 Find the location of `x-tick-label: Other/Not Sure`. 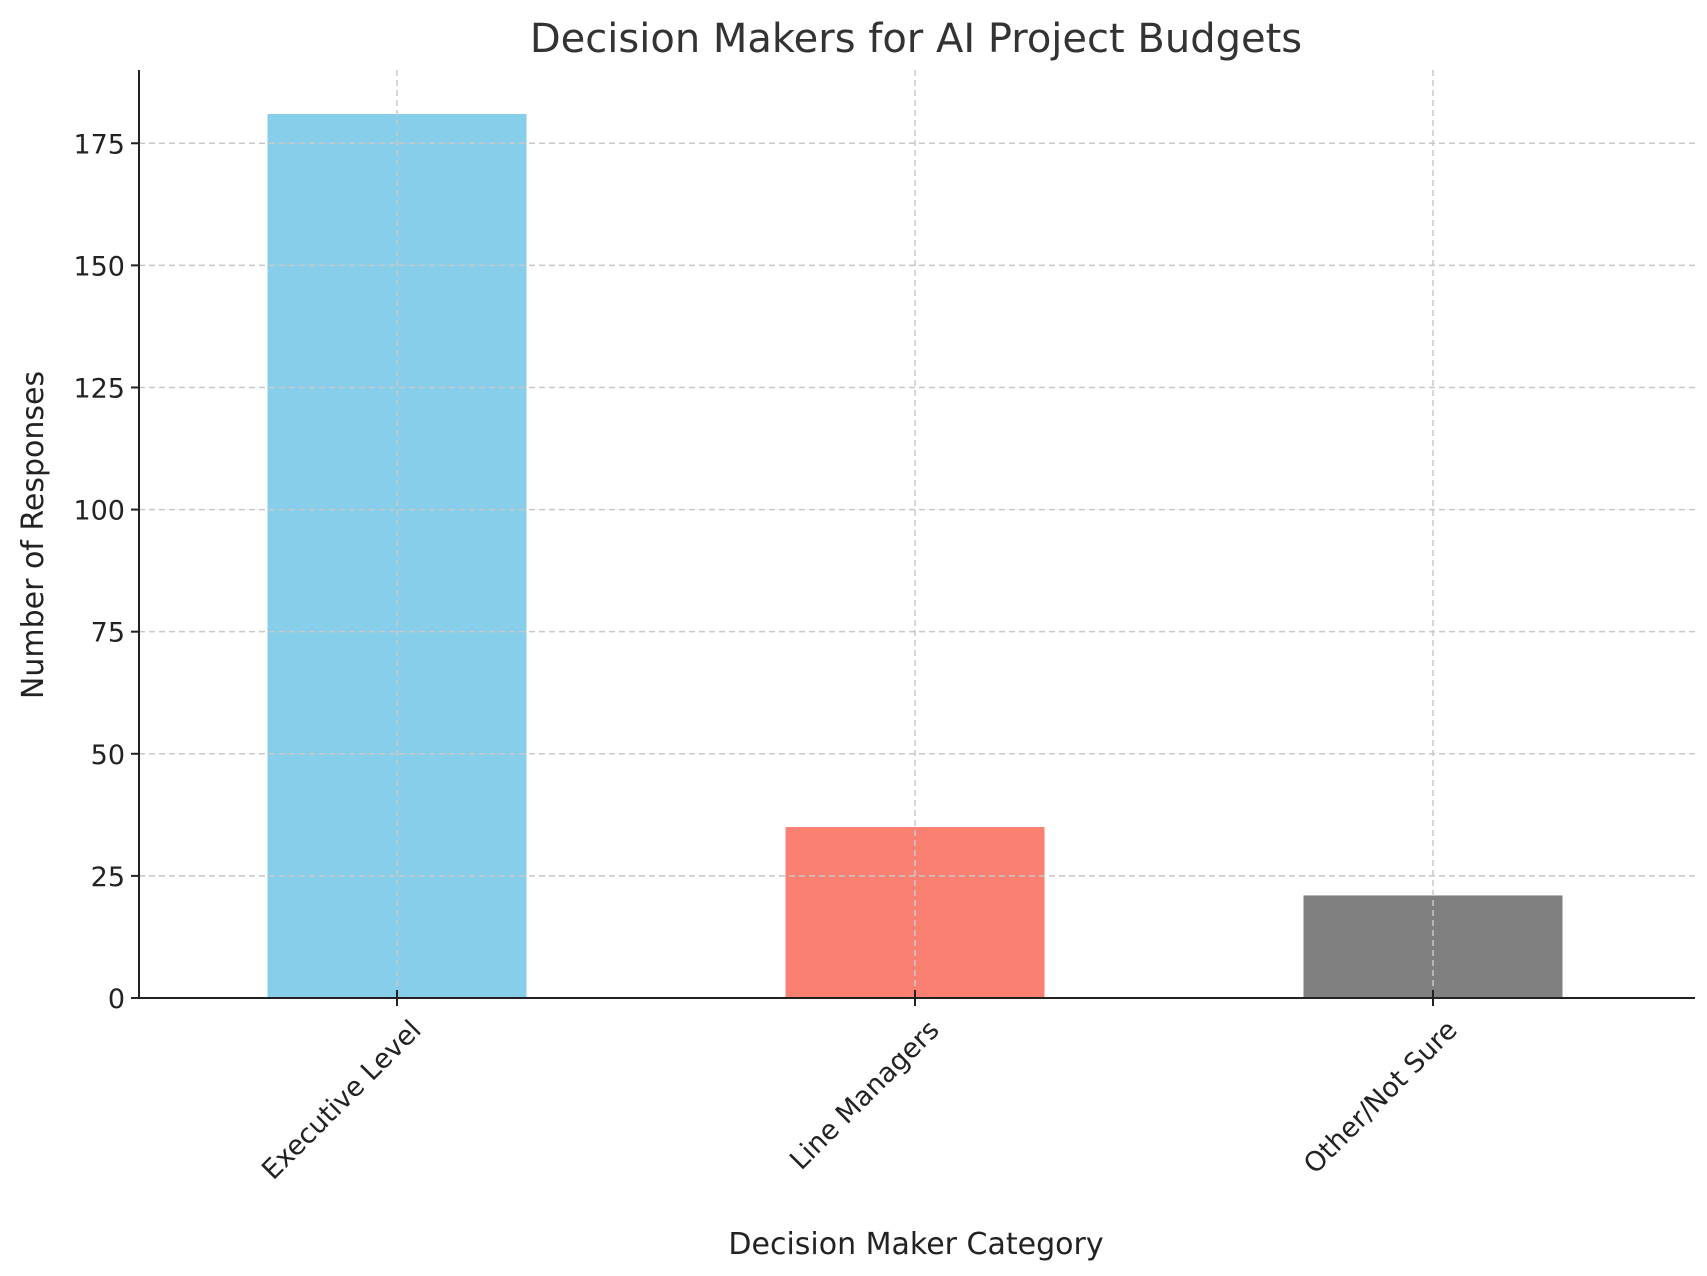

x-tick-label: Other/Not Sure is located at coordinates (1380, 1097).